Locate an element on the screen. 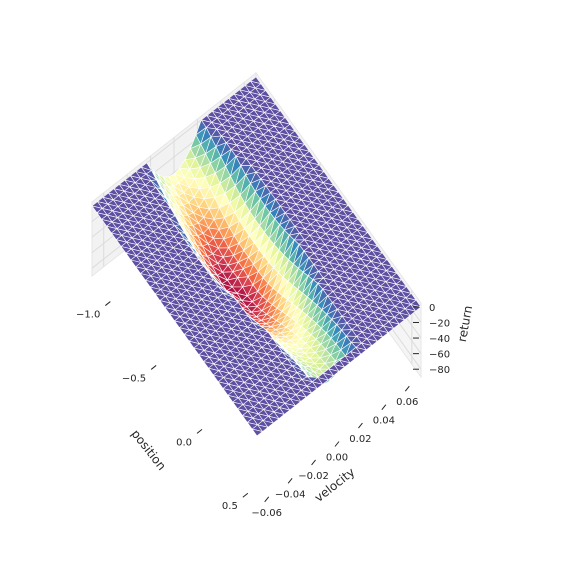 This screenshot has width=572, height=577. y-tick-label: 0.04 is located at coordinates (384, 421).